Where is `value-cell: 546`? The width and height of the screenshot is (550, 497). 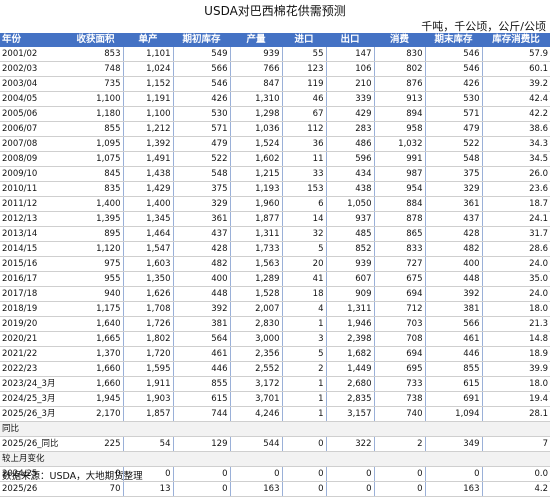 value-cell: 546 is located at coordinates (454, 69).